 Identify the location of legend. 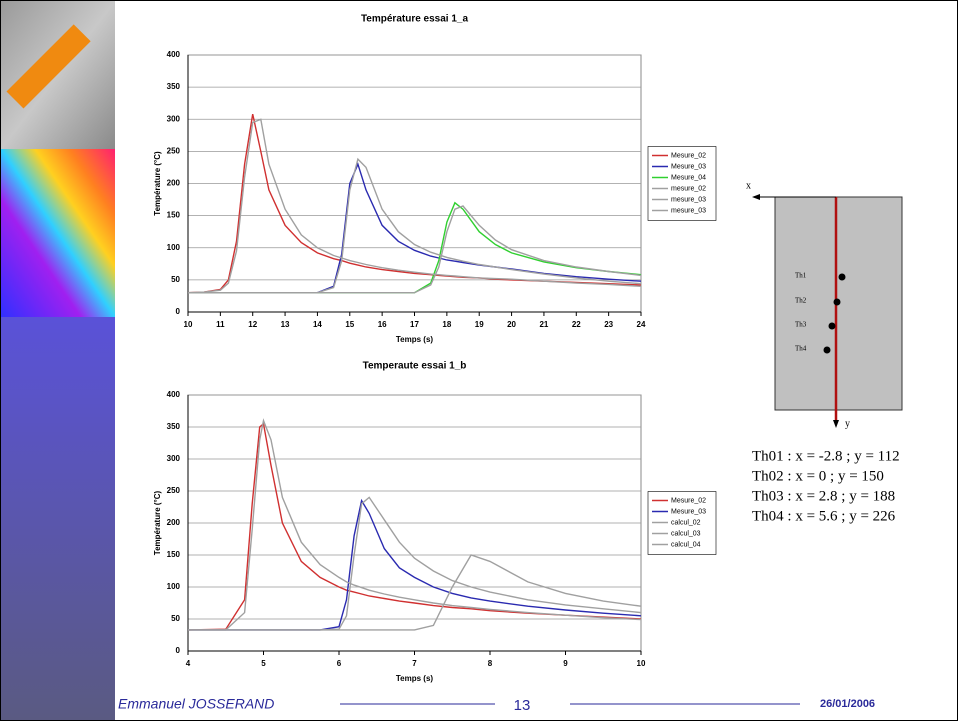
(682, 183).